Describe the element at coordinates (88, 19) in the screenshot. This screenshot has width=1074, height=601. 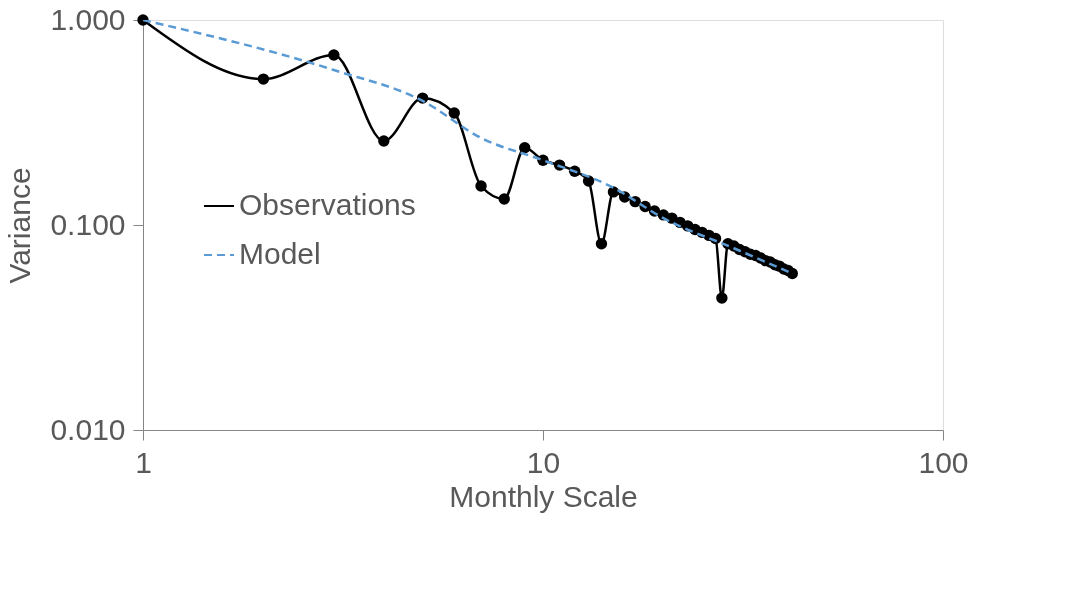
I see `y-tick-label: 1.000` at that location.